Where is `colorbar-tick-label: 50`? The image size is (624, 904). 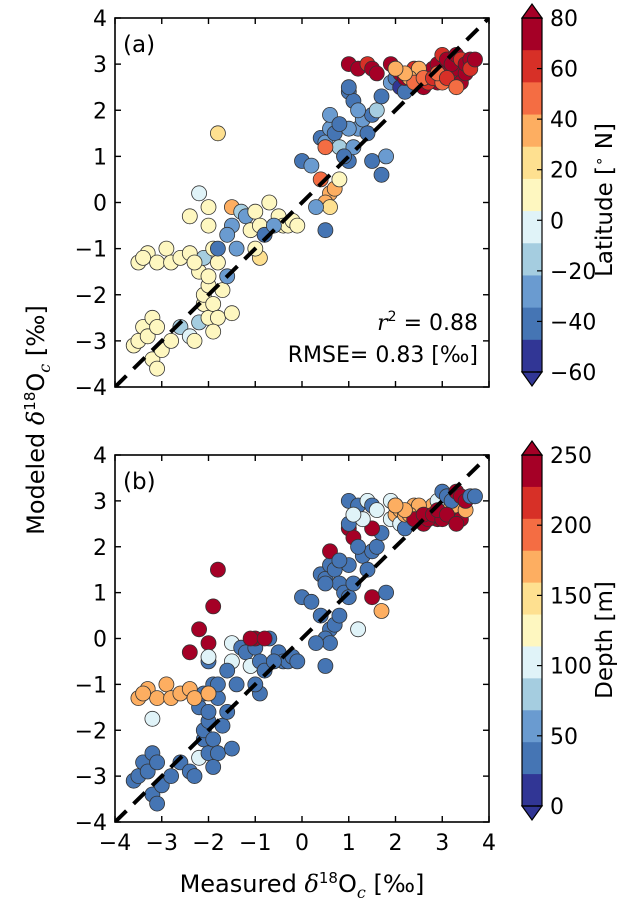 colorbar-tick-label: 50 is located at coordinates (564, 737).